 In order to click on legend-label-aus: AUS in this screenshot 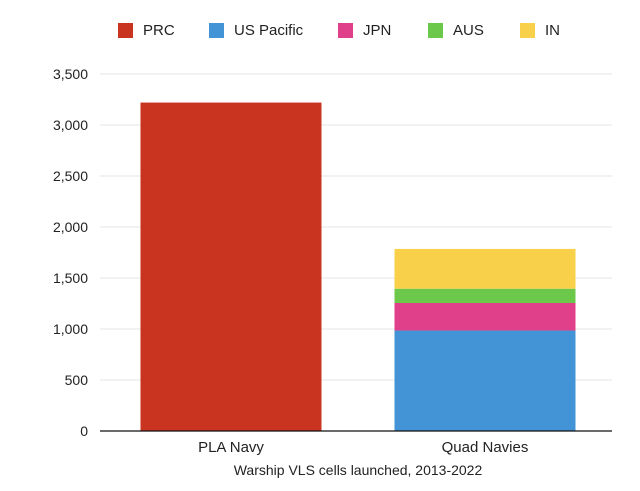, I will do `click(468, 30)`.